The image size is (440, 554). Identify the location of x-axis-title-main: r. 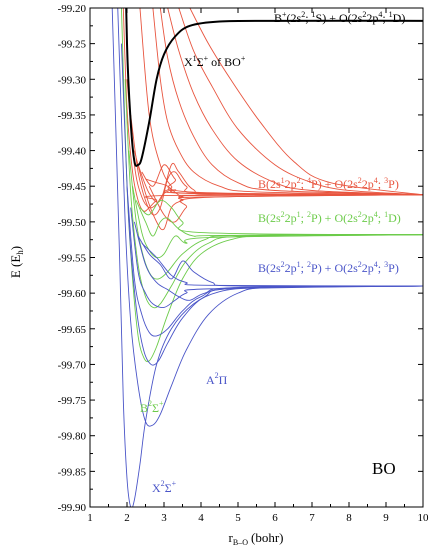
(231, 537).